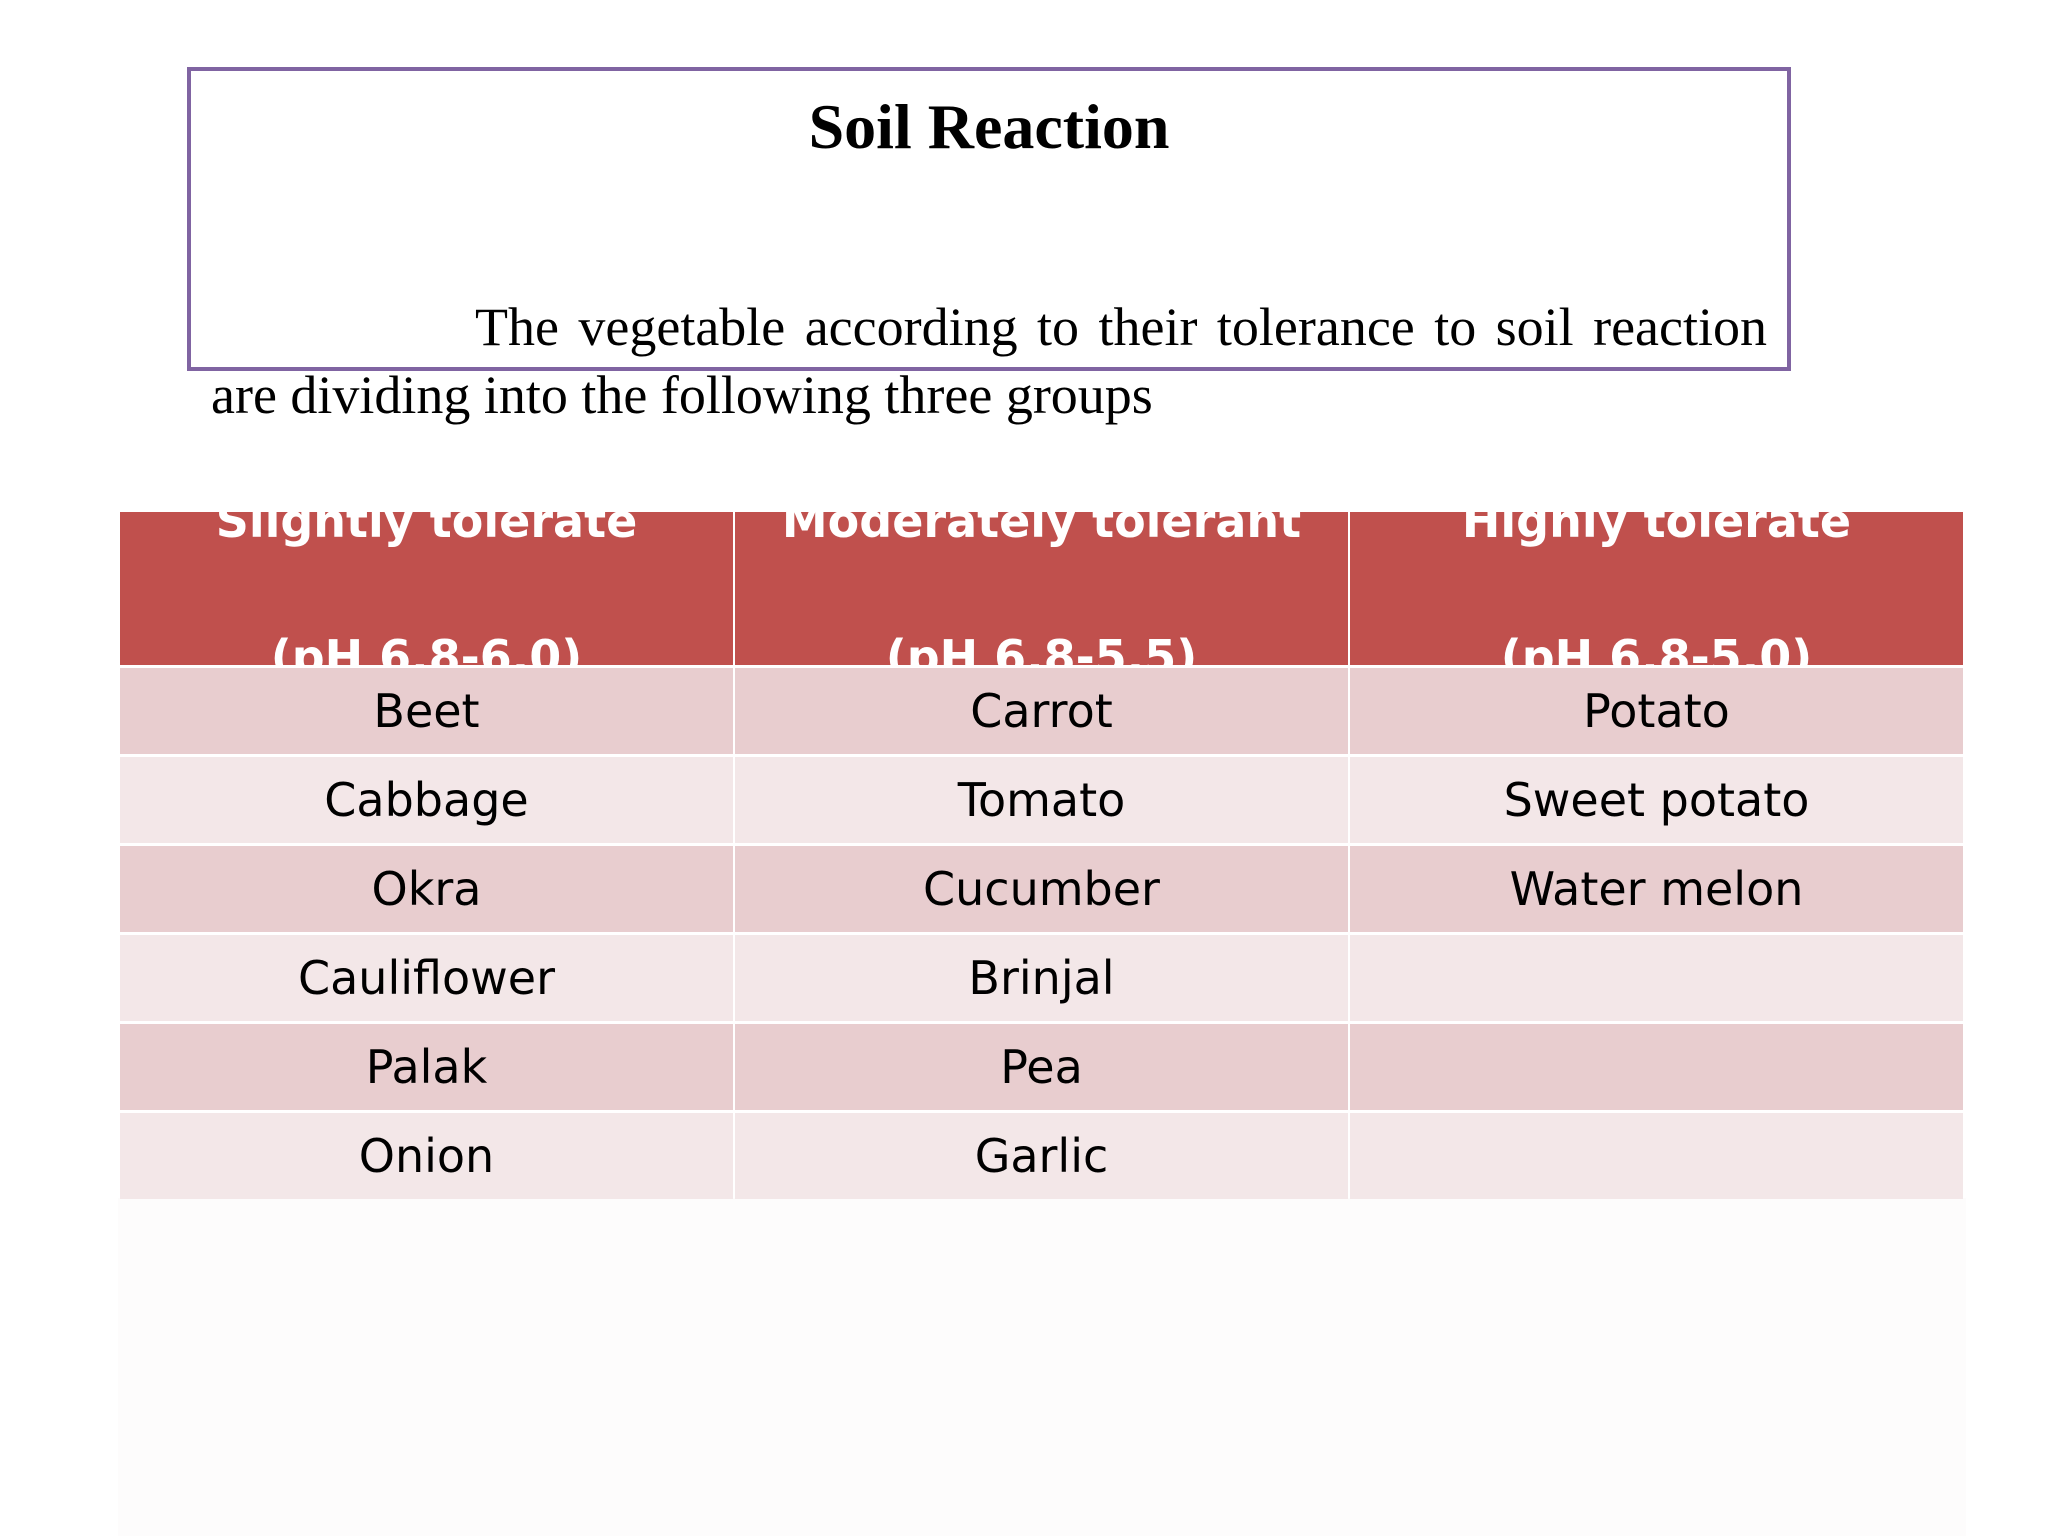 This screenshot has height=1536, width=2048. I want to click on header-label: Slightly tolerate, so click(426, 520).